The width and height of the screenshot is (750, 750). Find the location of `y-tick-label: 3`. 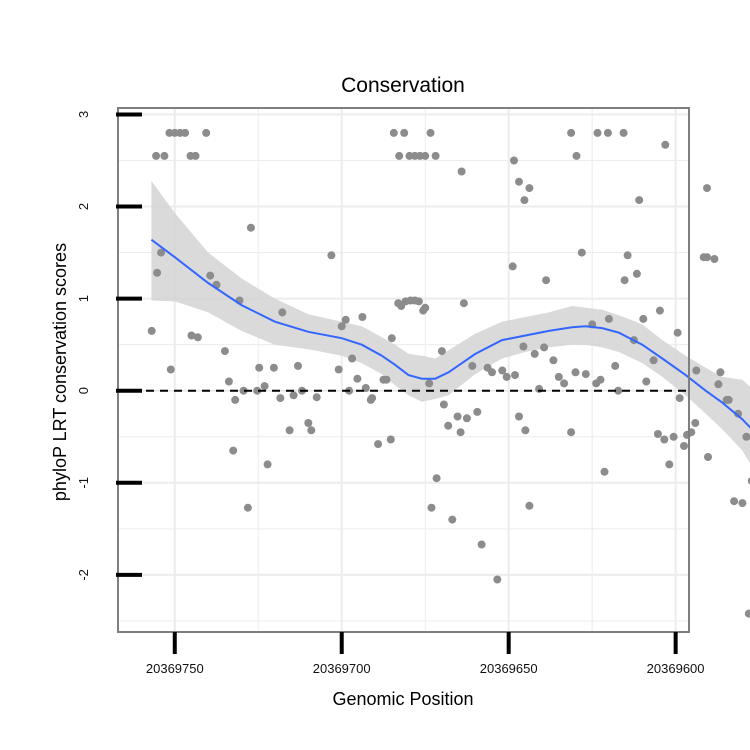

y-tick-label: 3 is located at coordinates (83, 114).